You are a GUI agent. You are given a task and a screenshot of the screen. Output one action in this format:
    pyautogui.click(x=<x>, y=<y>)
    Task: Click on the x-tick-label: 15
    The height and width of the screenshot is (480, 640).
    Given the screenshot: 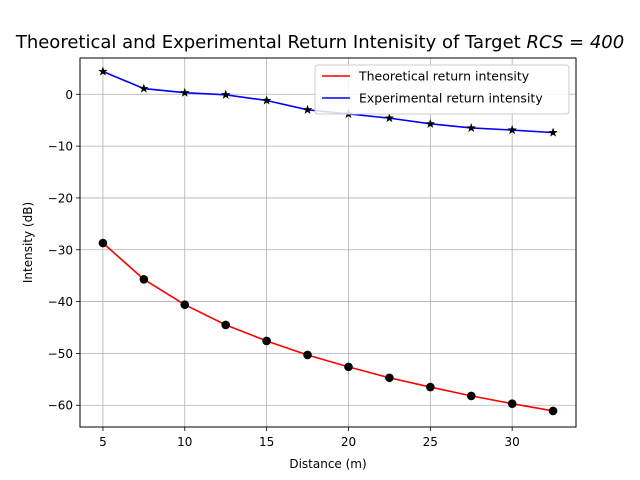 What is the action you would take?
    pyautogui.click(x=266, y=442)
    